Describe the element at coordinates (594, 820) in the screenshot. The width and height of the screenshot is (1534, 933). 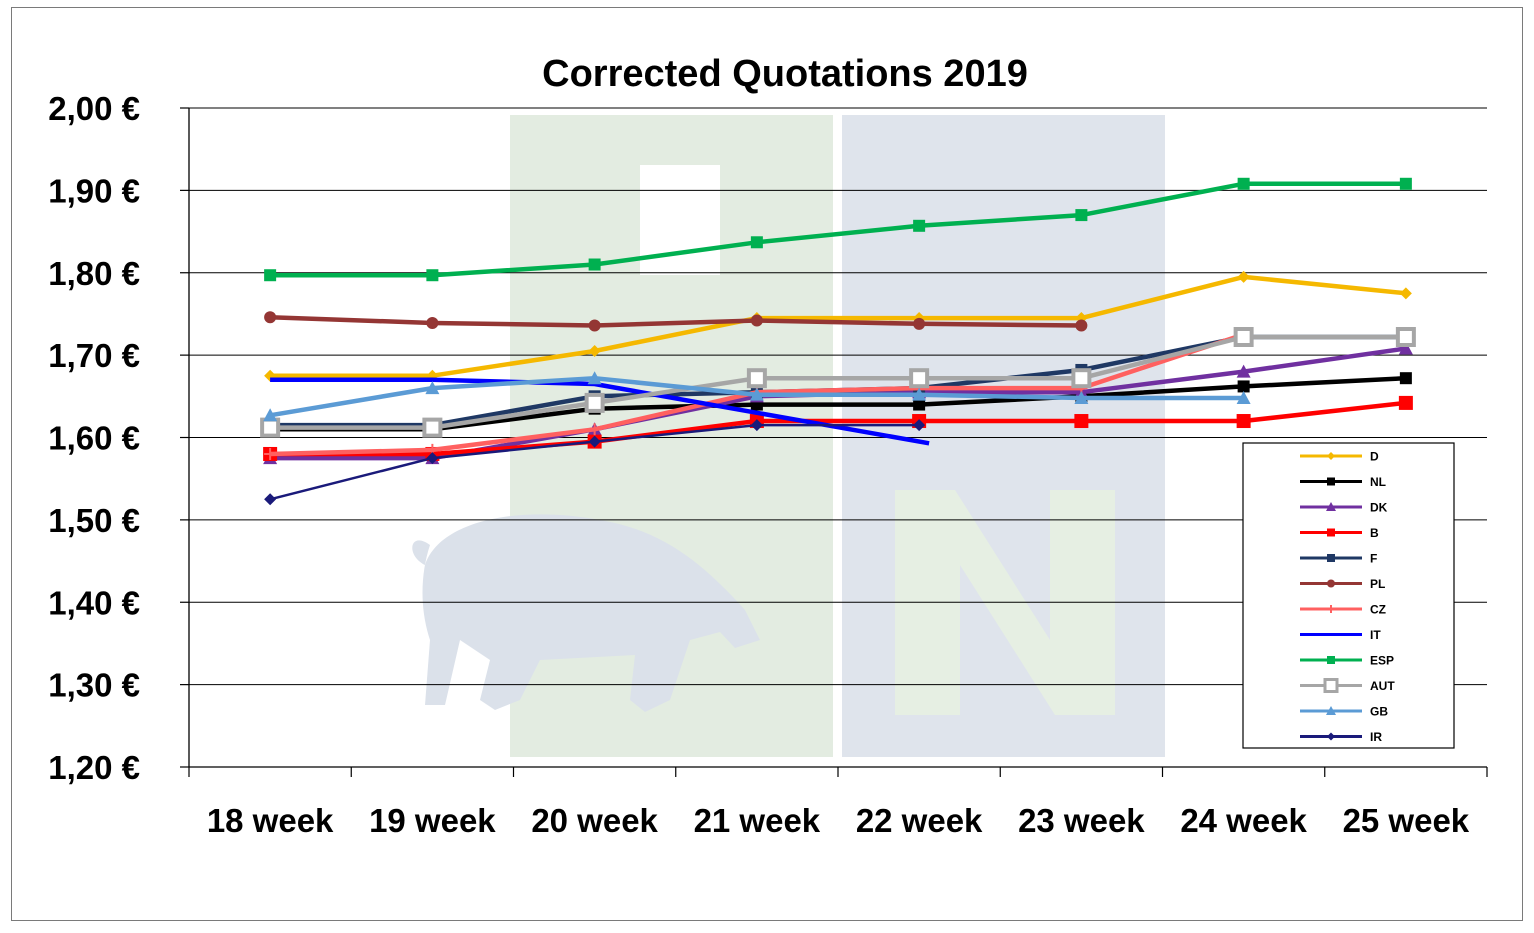
I see `x-tick-label: 20 week` at that location.